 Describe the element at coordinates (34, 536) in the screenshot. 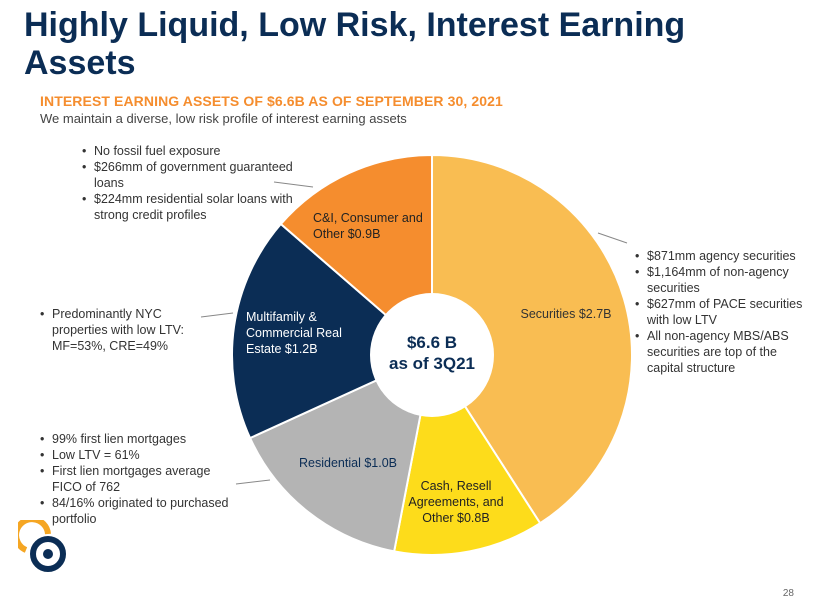

I see `logo-orange-arc` at that location.